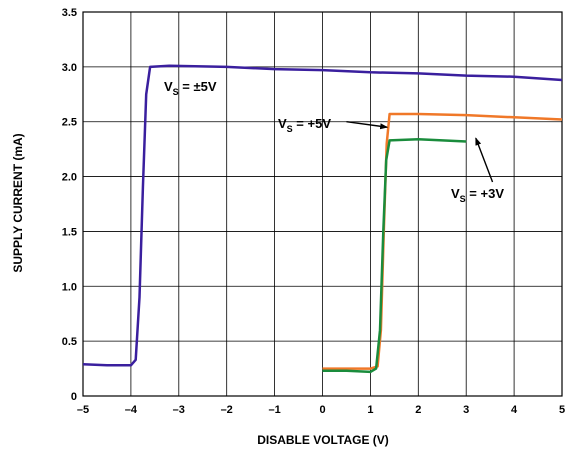 The height and width of the screenshot is (459, 569). What do you see at coordinates (69, 123) in the screenshot?
I see `y-tick-label: 2.5` at bounding box center [69, 123].